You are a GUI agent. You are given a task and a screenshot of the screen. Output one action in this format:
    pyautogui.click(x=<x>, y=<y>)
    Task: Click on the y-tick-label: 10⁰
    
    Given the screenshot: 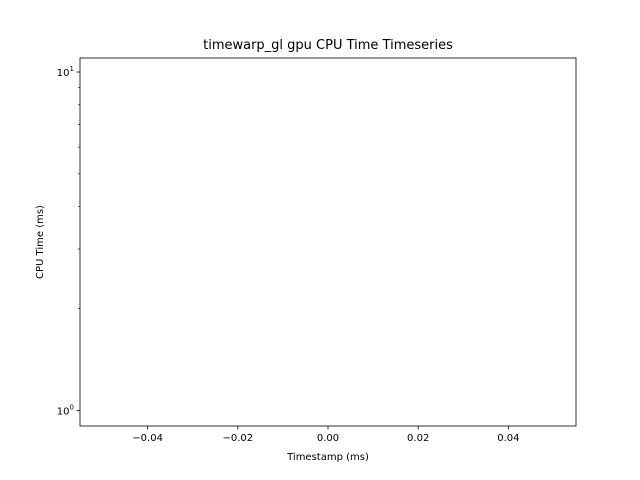 What is the action you would take?
    pyautogui.click(x=65, y=411)
    